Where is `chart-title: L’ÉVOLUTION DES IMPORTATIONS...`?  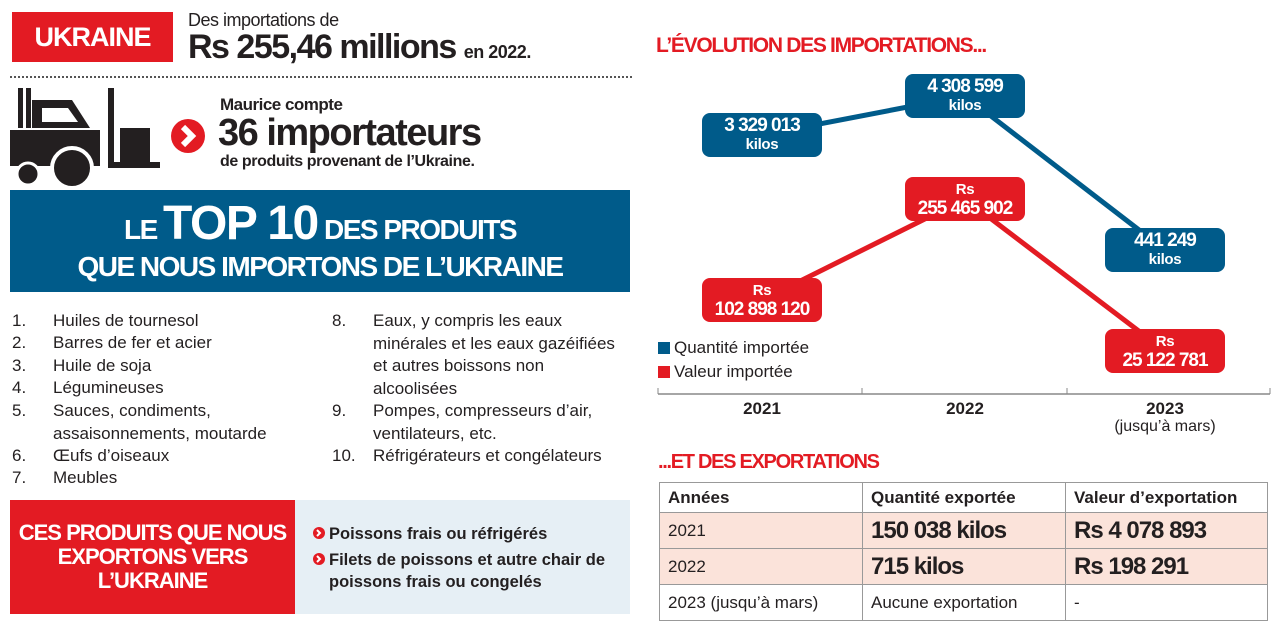 chart-title: L’ÉVOLUTION DES IMPORTATIONS... is located at coordinates (821, 45).